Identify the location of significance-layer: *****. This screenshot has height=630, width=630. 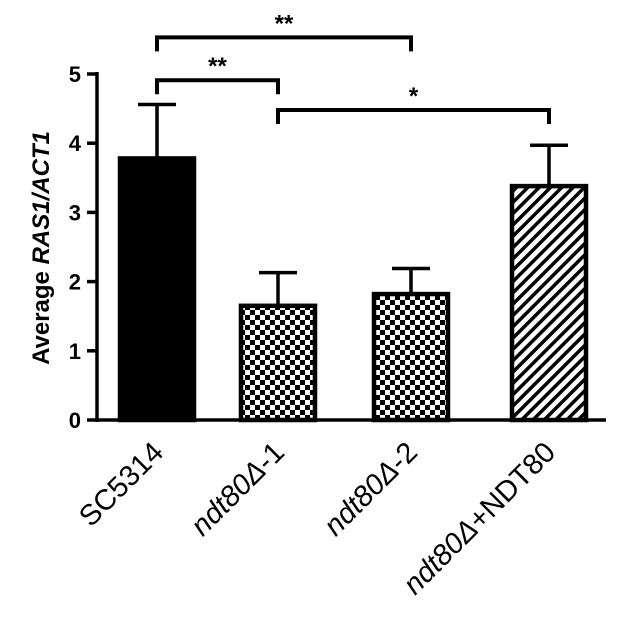
(353, 67).